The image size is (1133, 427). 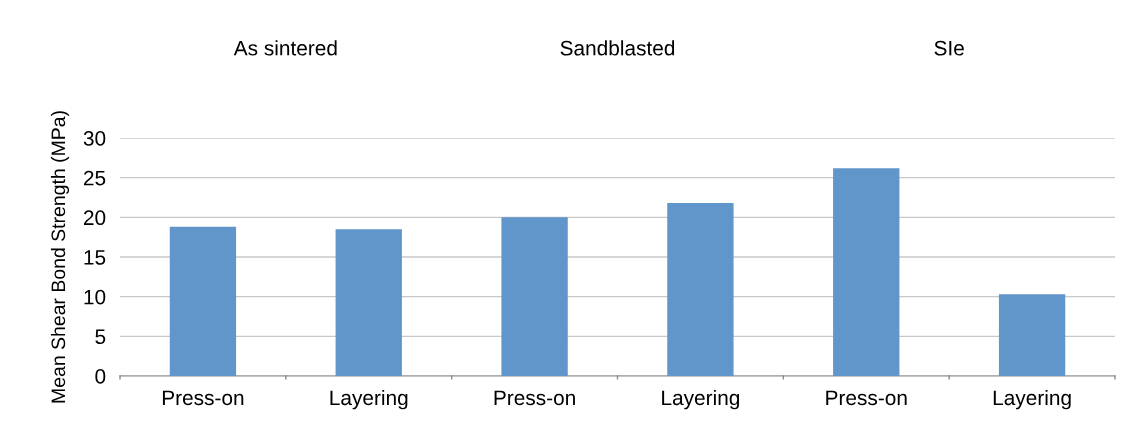 I want to click on y-tick-label: 25, so click(x=94, y=178).